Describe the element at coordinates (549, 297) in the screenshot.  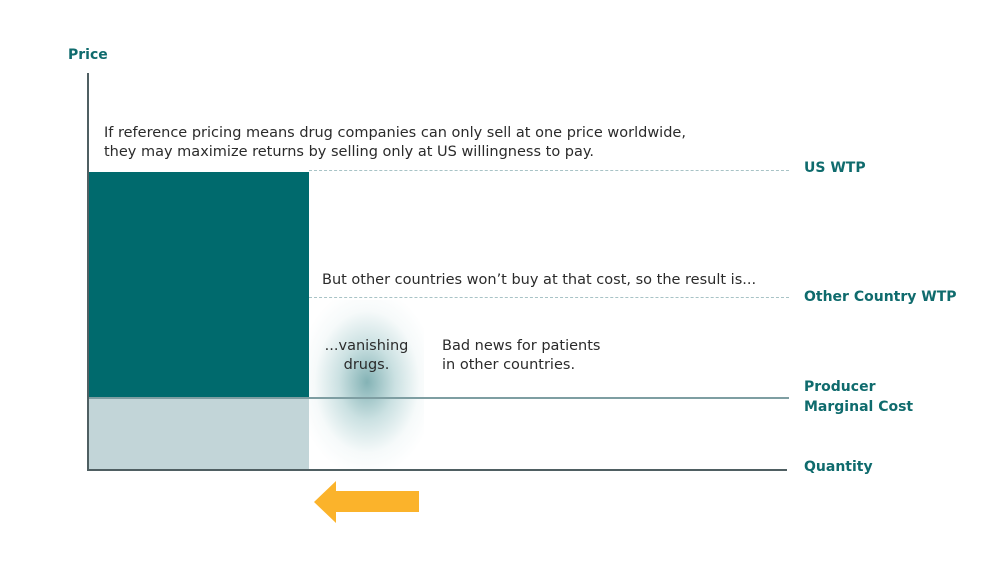
I see `other-country-wtp-line` at that location.